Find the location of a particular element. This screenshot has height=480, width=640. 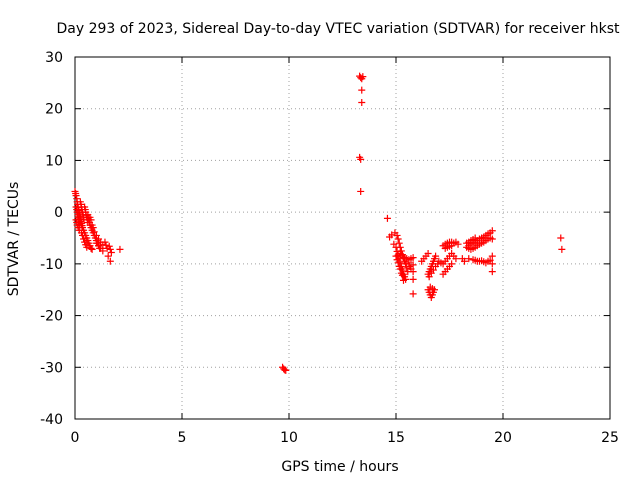

y-tick-label: -20 is located at coordinates (51, 317).